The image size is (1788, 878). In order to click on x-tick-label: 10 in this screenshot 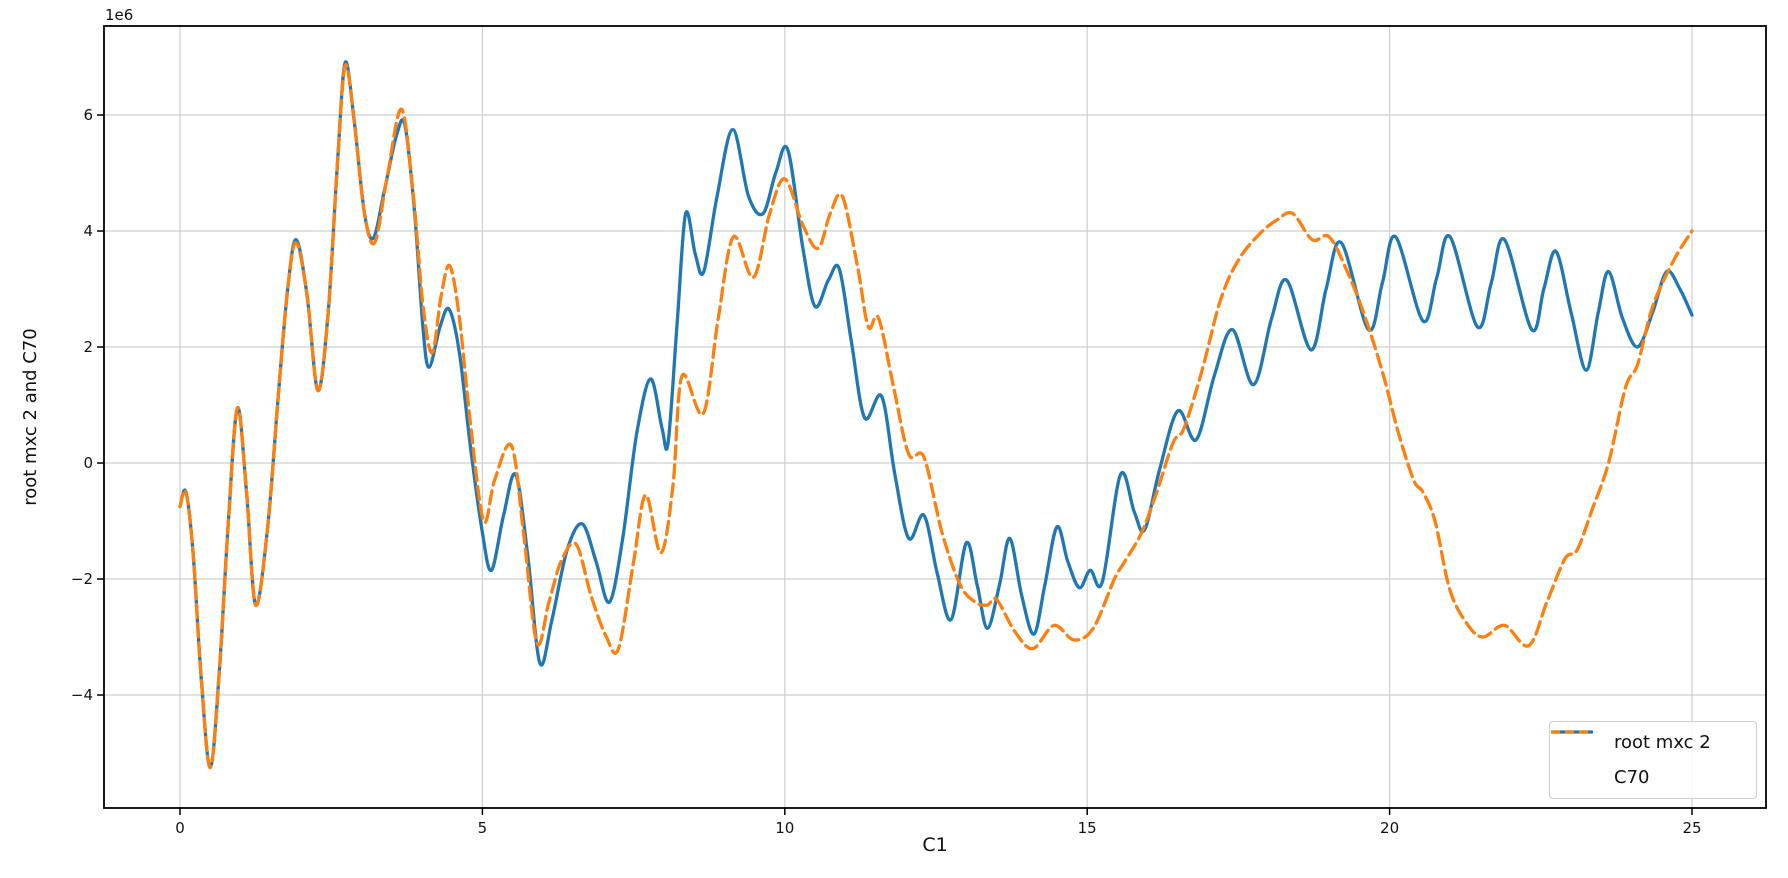, I will do `click(784, 828)`.